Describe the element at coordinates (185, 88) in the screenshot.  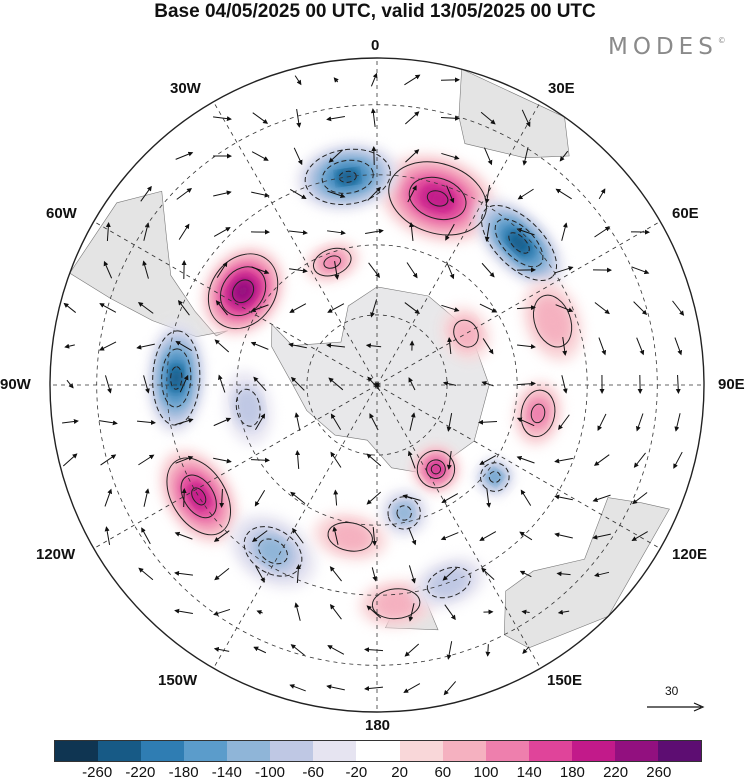
I see `lon-label-30w: 30W` at that location.